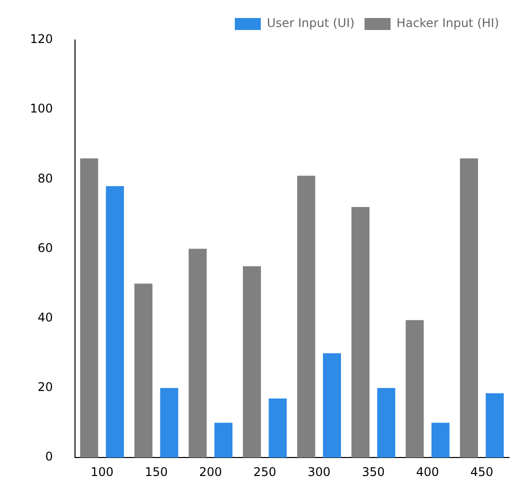 The height and width of the screenshot is (497, 525). Describe the element at coordinates (41, 109) in the screenshot. I see `y-tick-label: 100` at that location.